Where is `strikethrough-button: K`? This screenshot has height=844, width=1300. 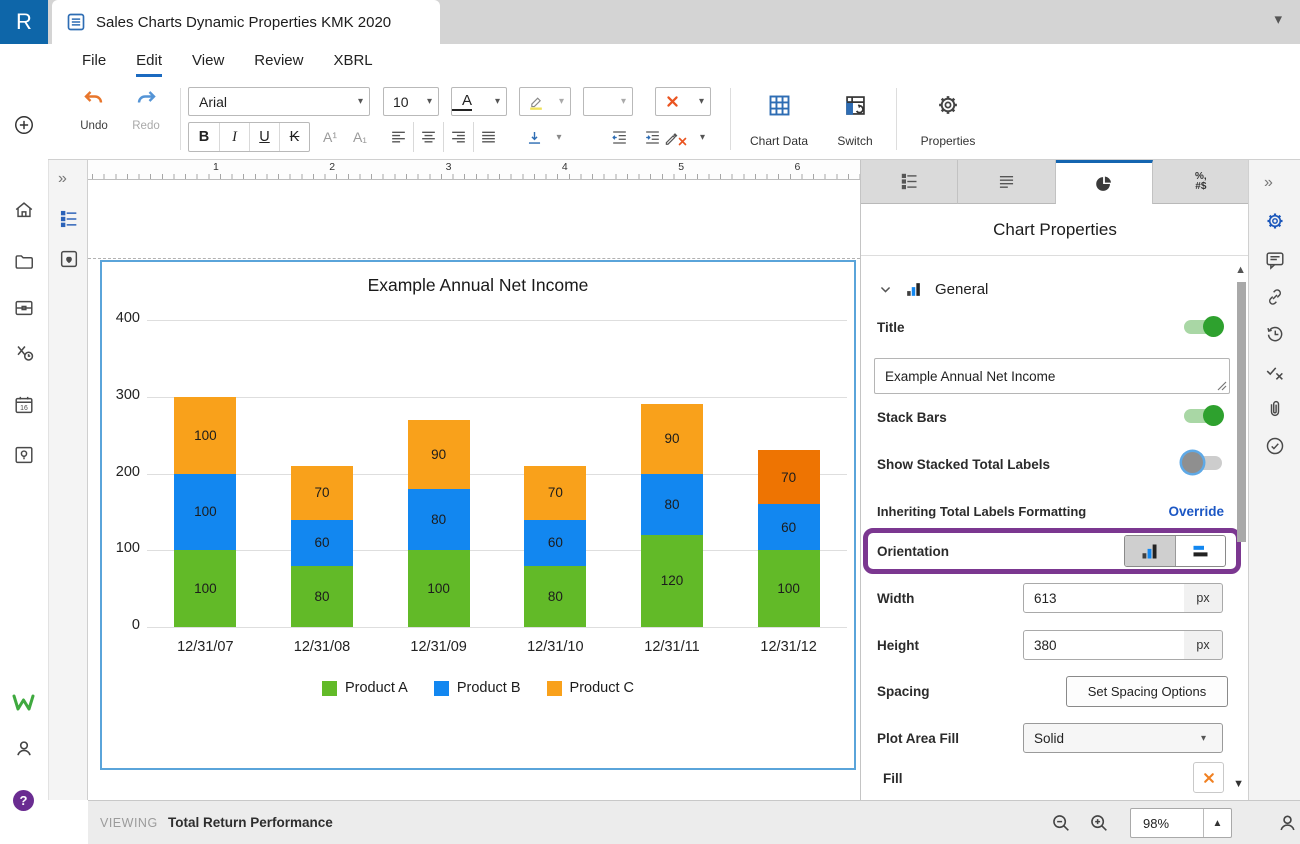
strikethrough-button: K is located at coordinates (294, 137).